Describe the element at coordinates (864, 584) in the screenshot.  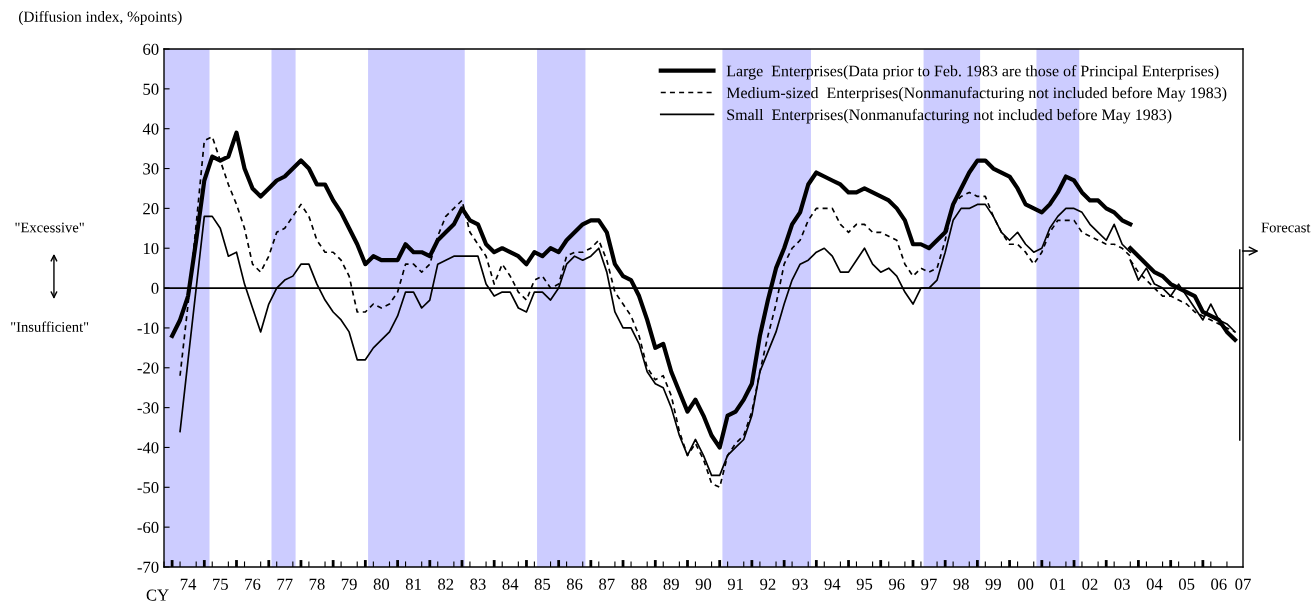
I see `x-tick-label: 95` at that location.